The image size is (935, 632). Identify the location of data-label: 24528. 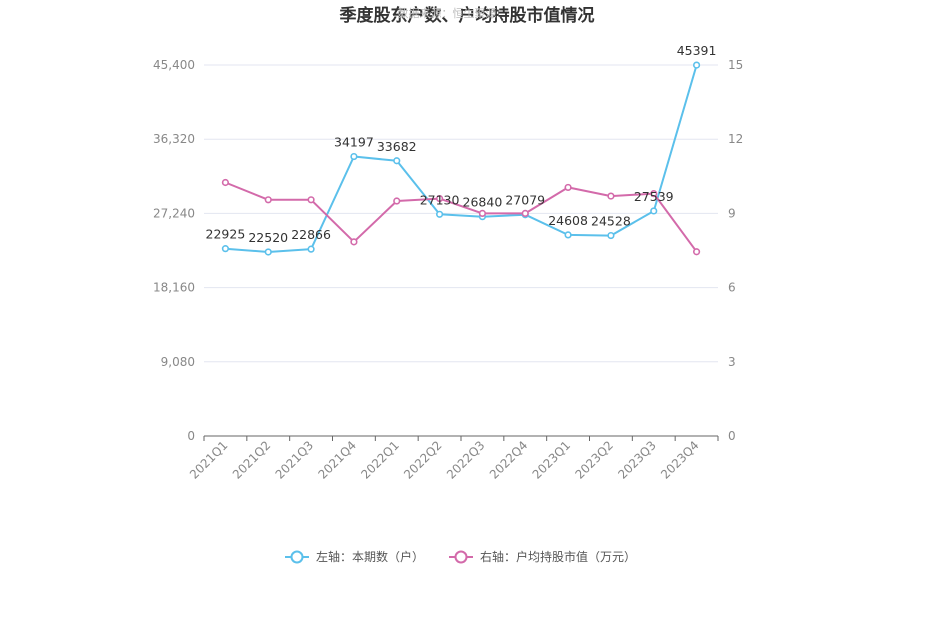
(611, 221).